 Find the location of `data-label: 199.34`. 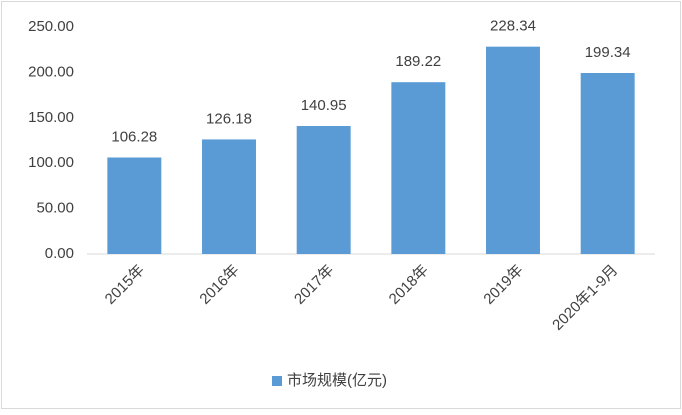

data-label: 199.34 is located at coordinates (608, 52).